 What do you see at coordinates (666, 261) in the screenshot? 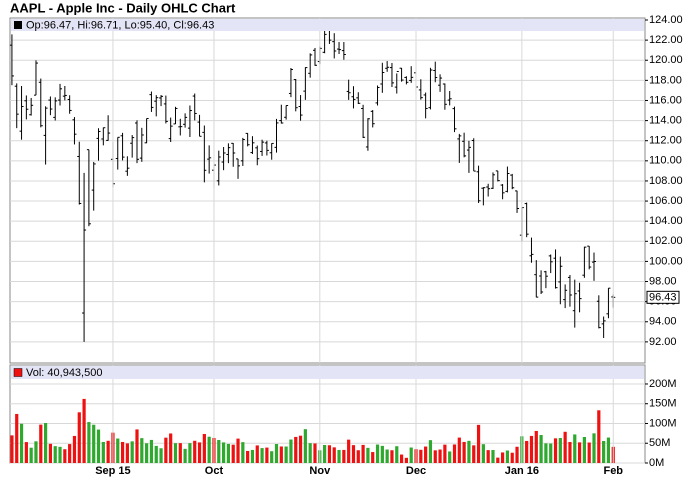
I see `y-tick-label: 100.00` at bounding box center [666, 261].